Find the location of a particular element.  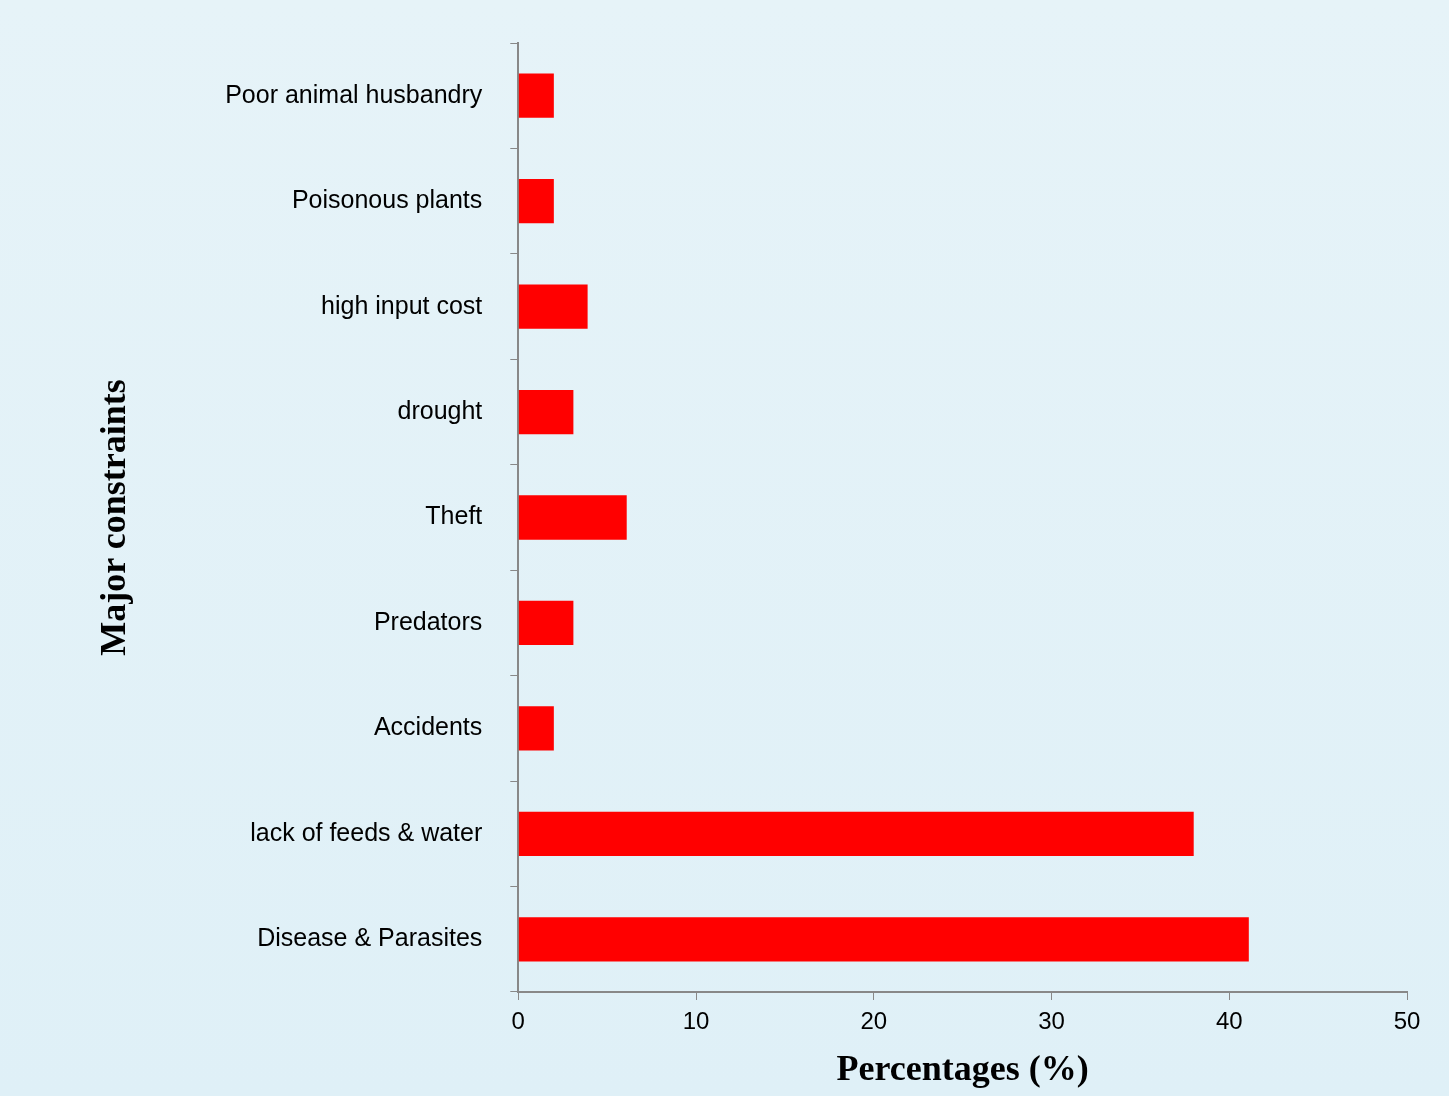

x-tick-label: 0 is located at coordinates (518, 1021).